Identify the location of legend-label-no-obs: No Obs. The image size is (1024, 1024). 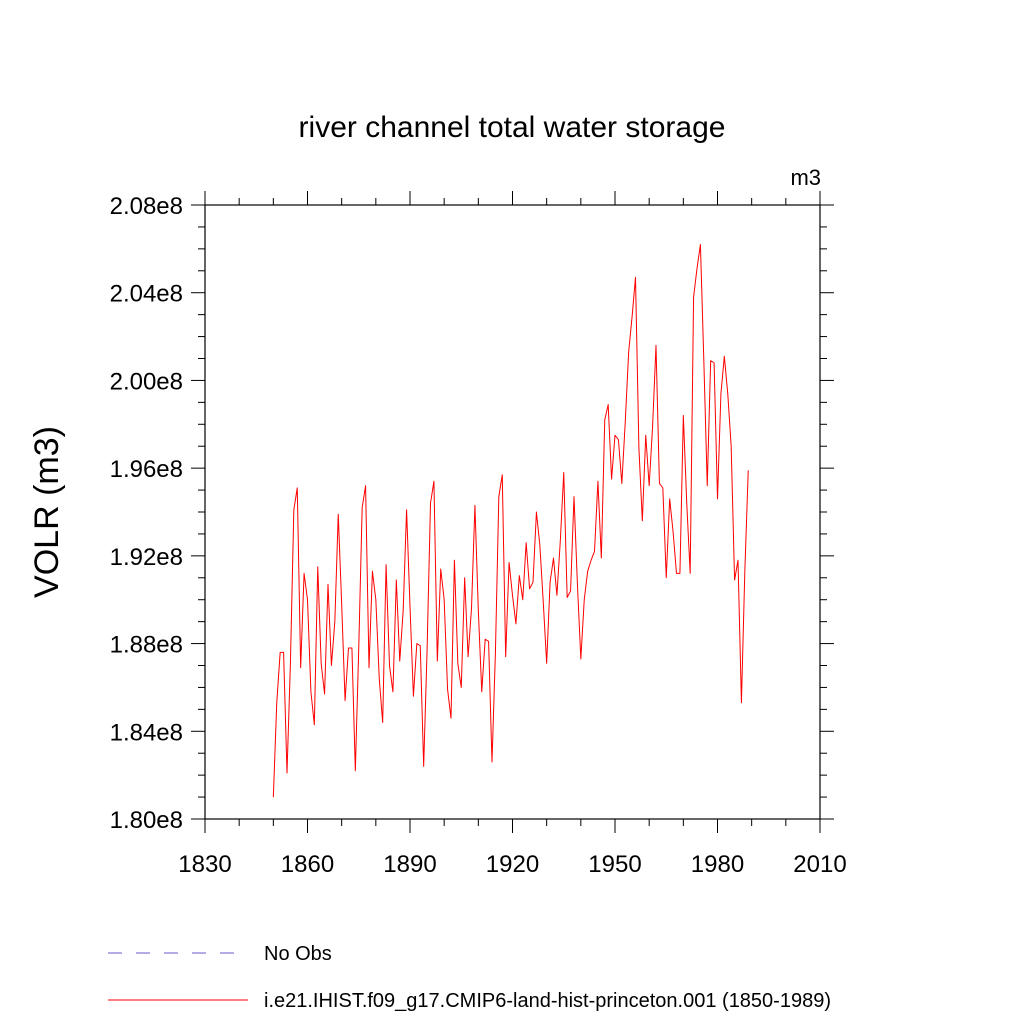
(298, 954).